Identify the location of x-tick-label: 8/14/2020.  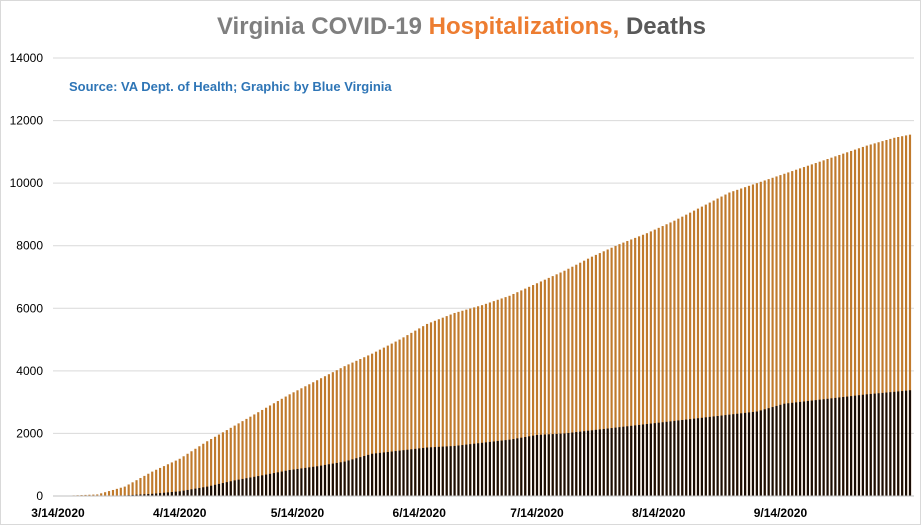
(659, 513).